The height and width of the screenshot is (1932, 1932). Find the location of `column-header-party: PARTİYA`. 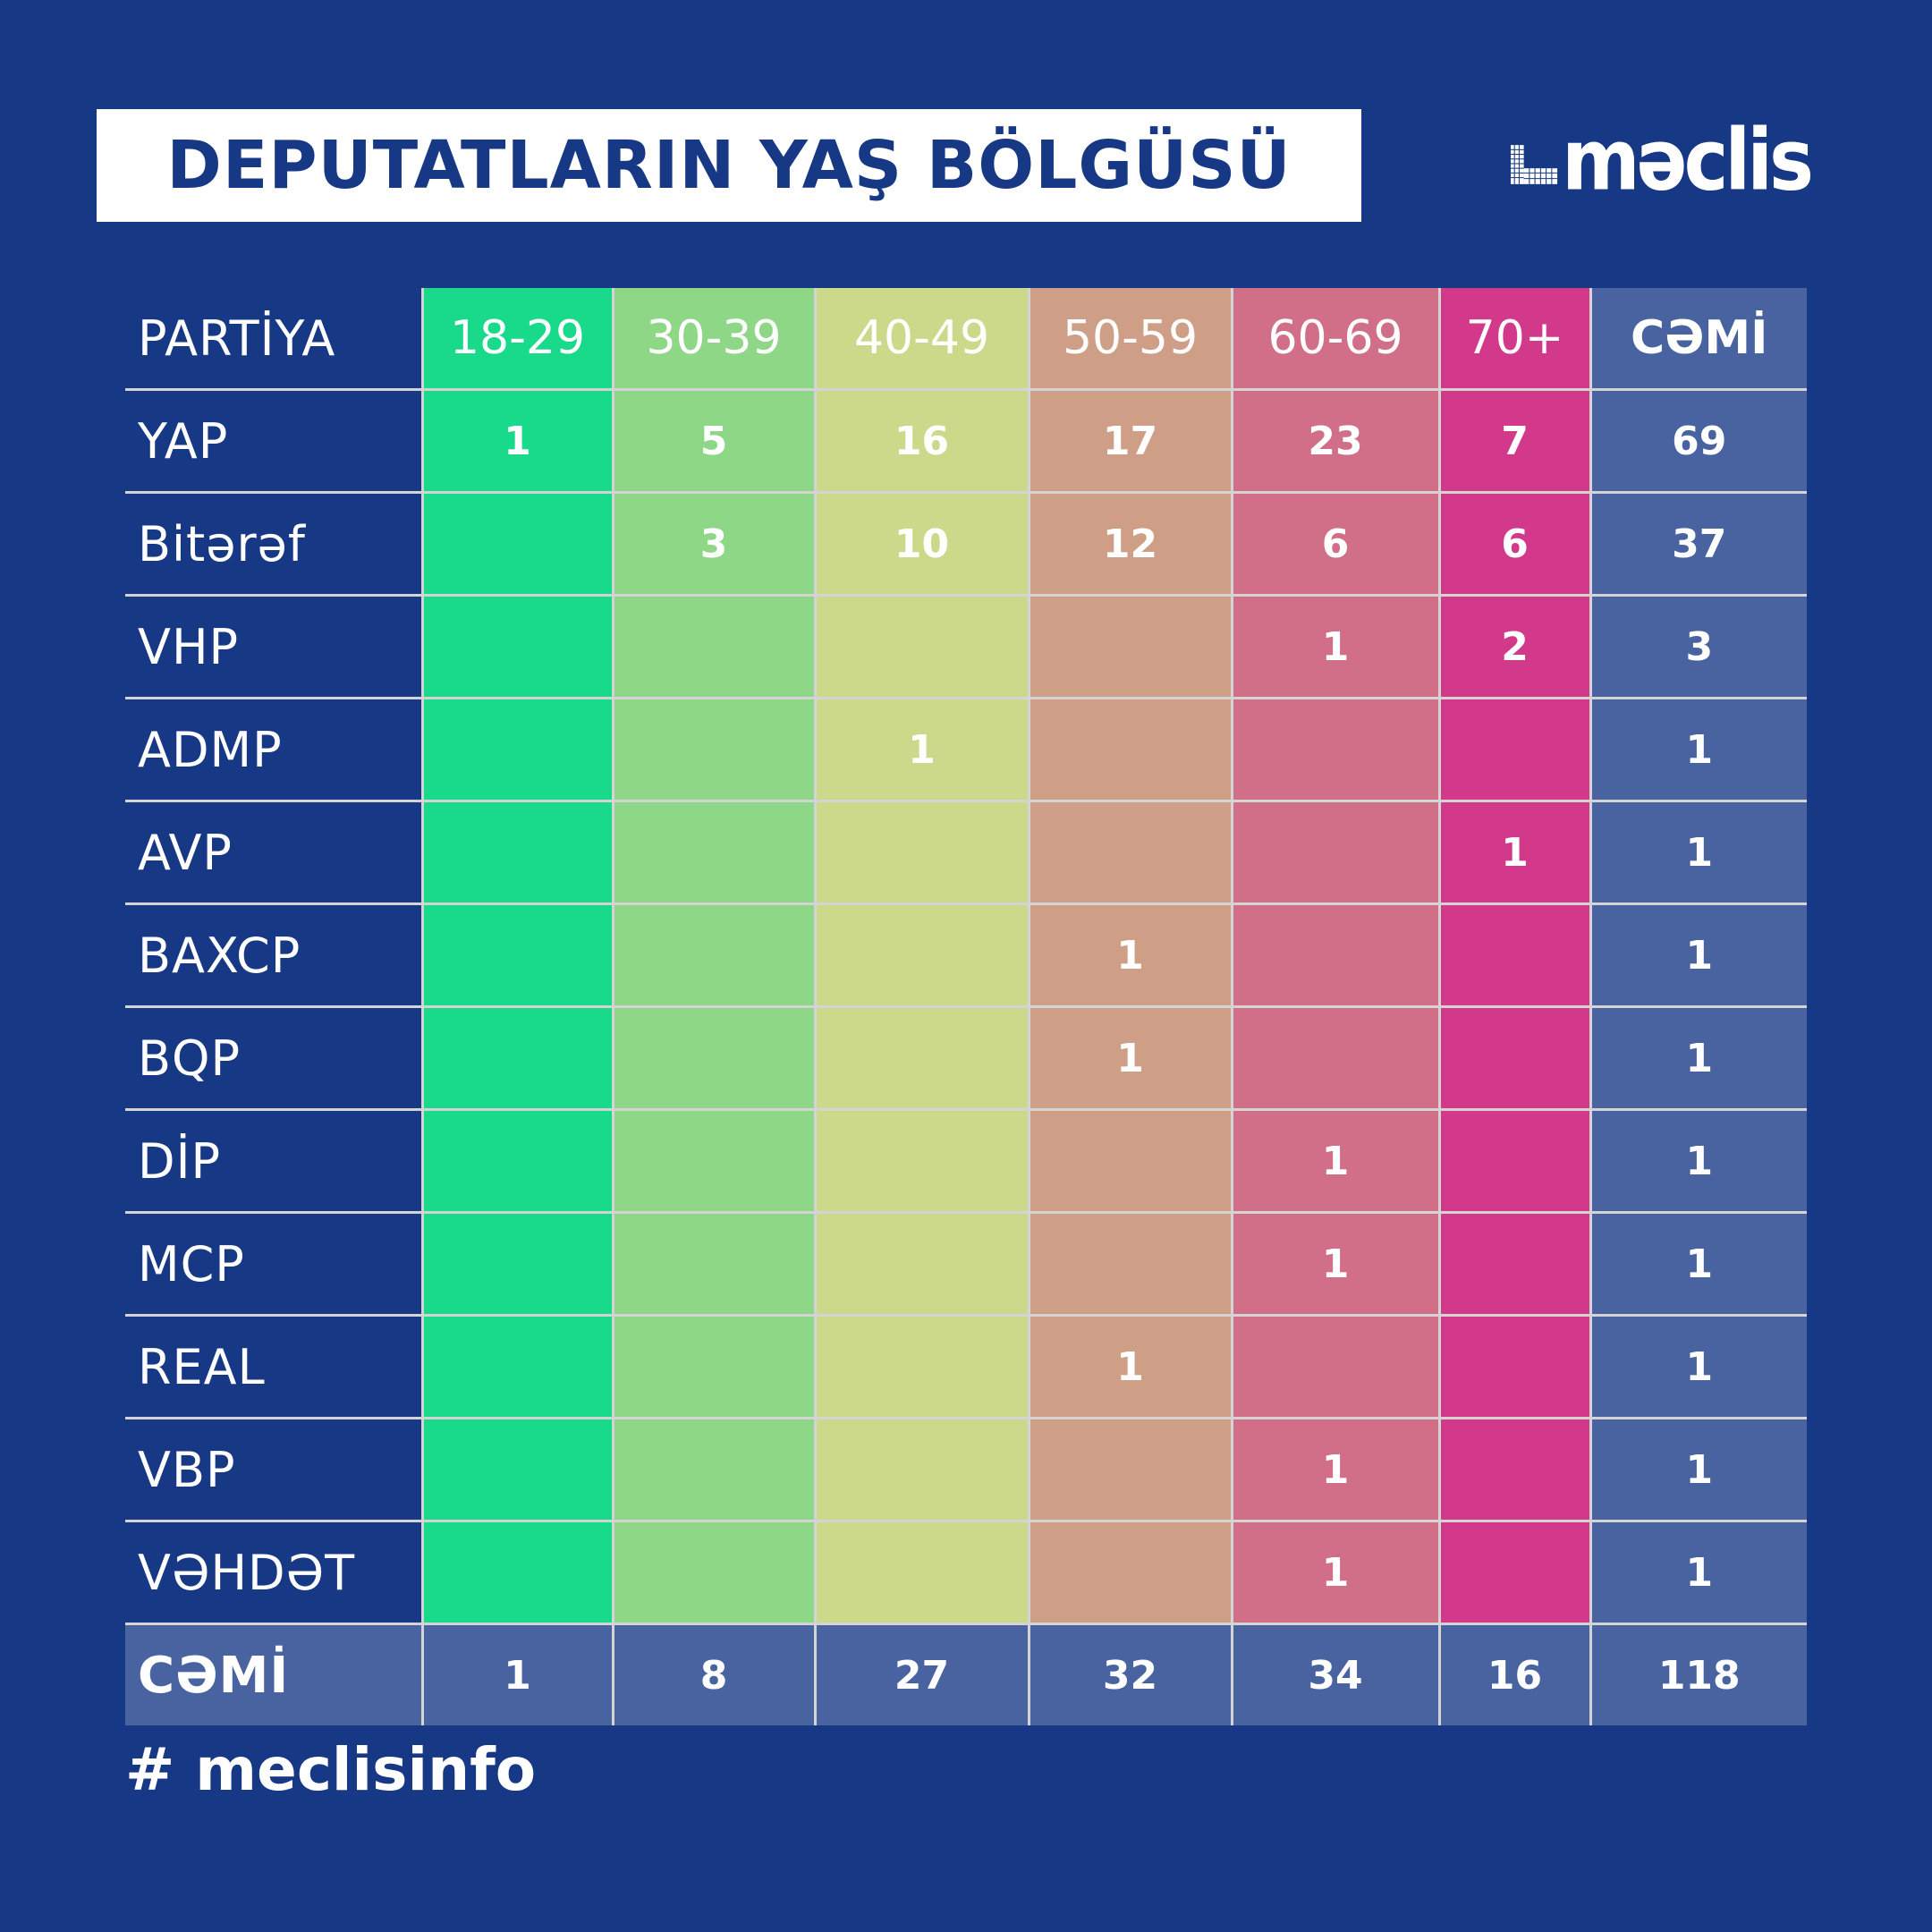

column-header-party: PARTİYA is located at coordinates (274, 339).